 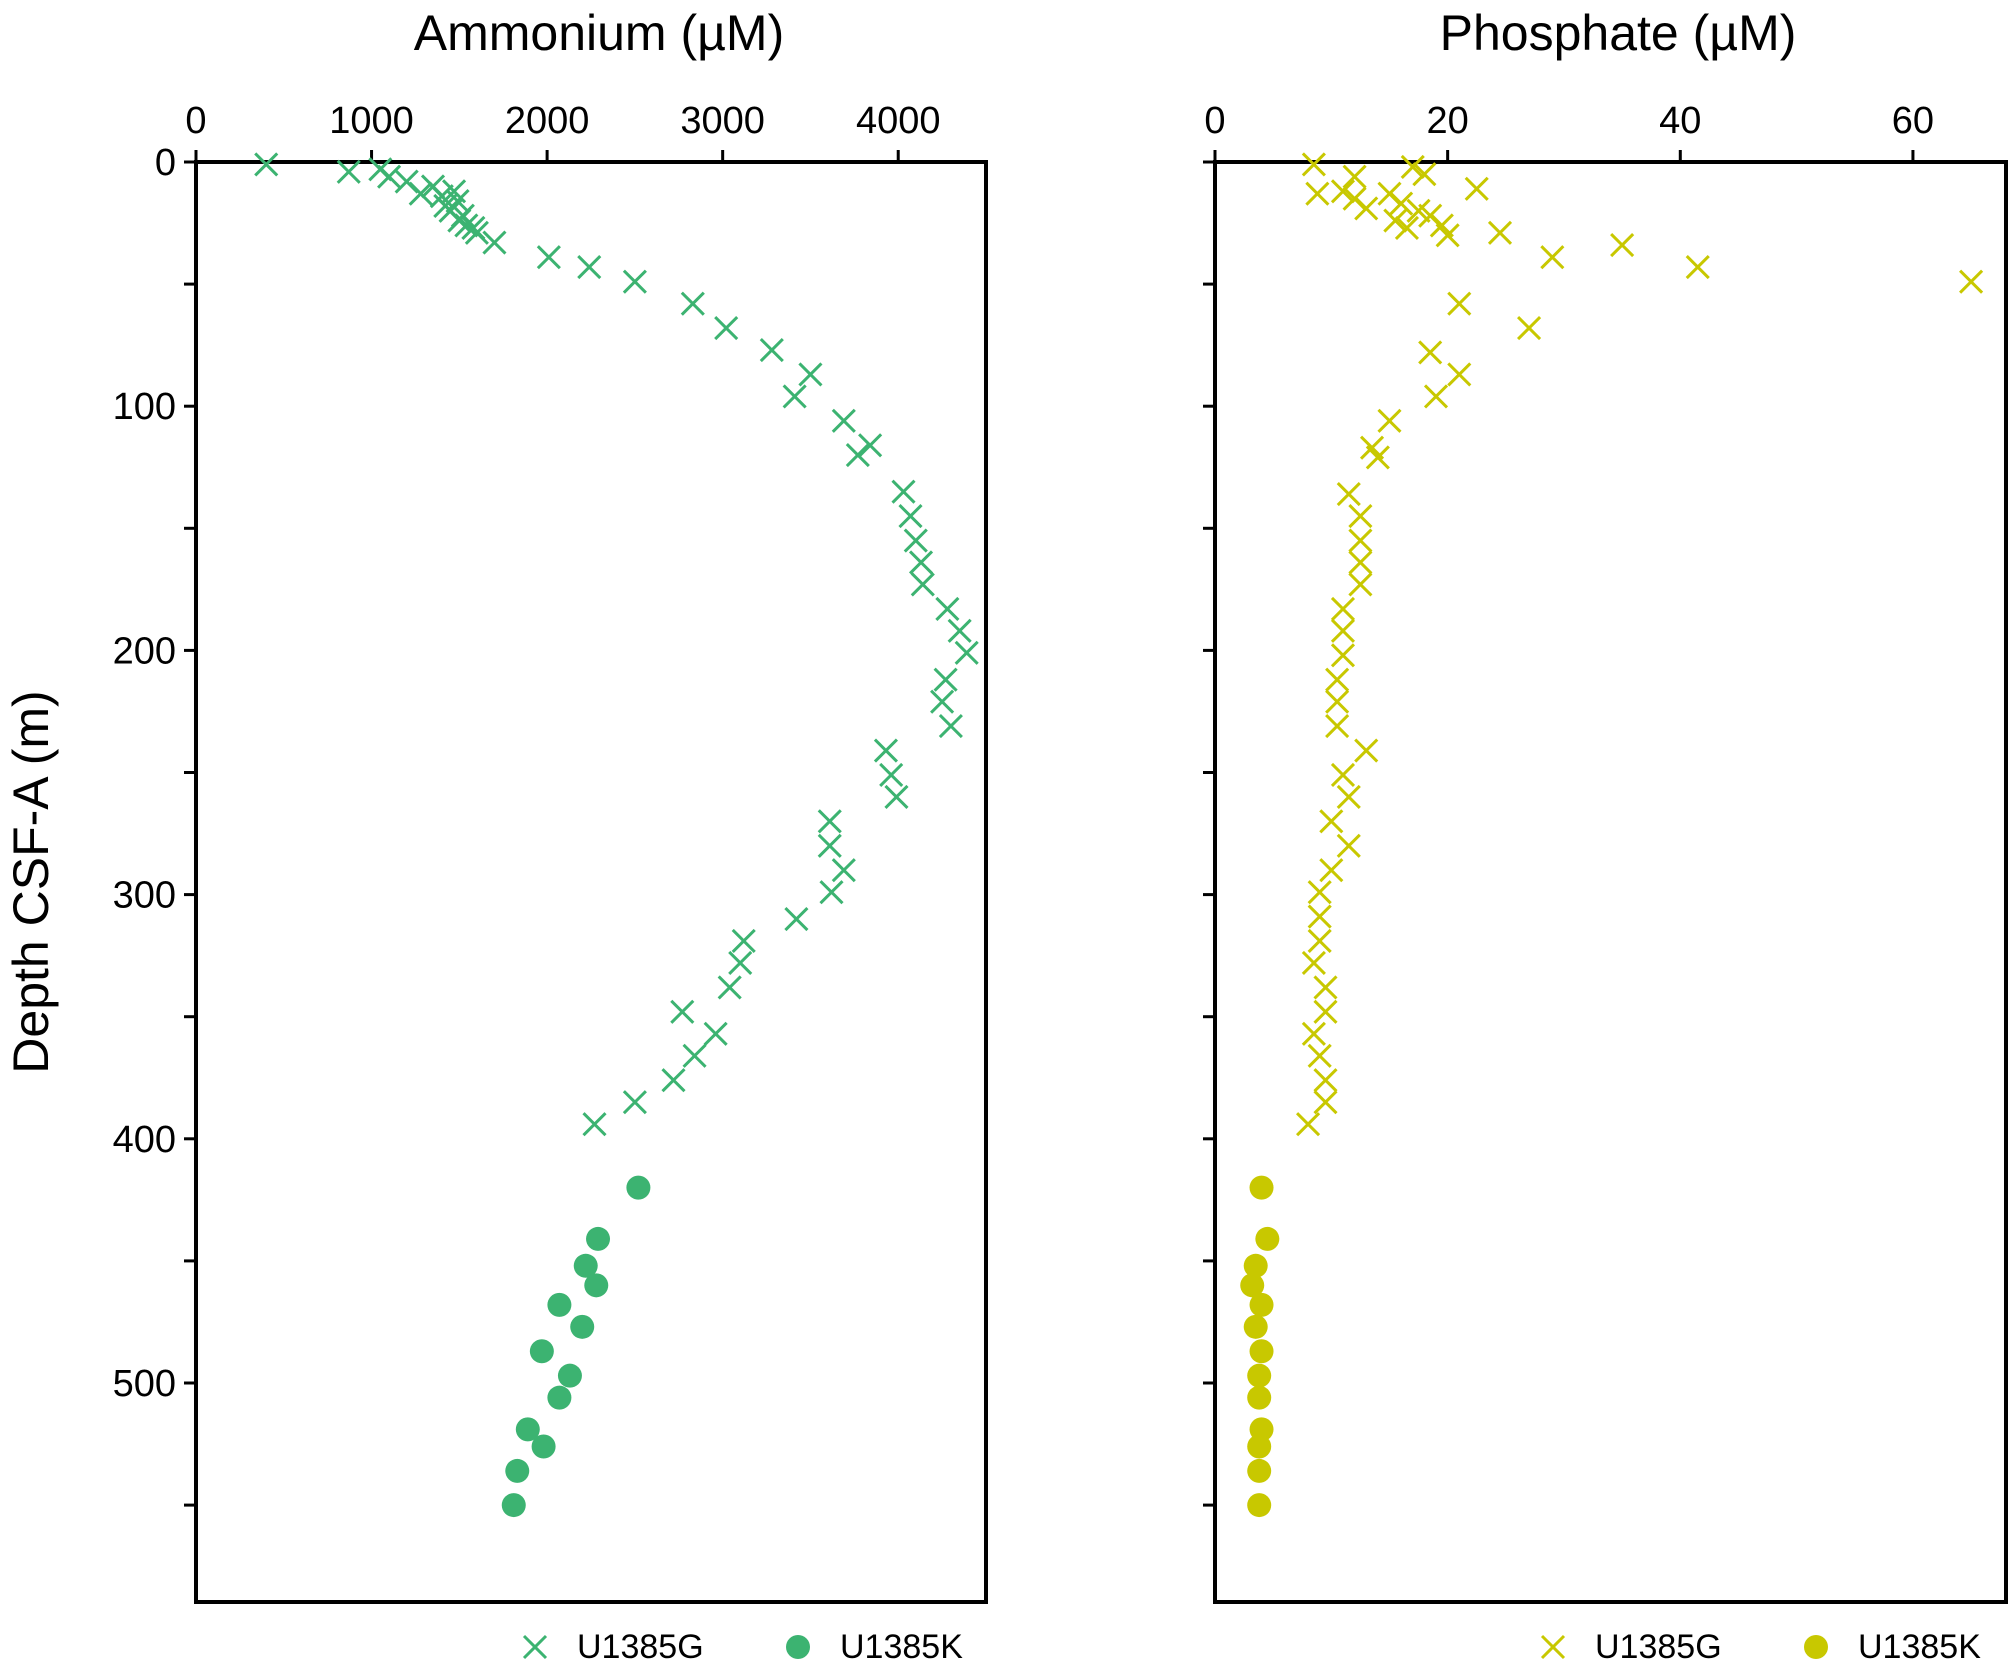 What do you see at coordinates (195, 121) in the screenshot?
I see `x-tick-label: 0` at bounding box center [195, 121].